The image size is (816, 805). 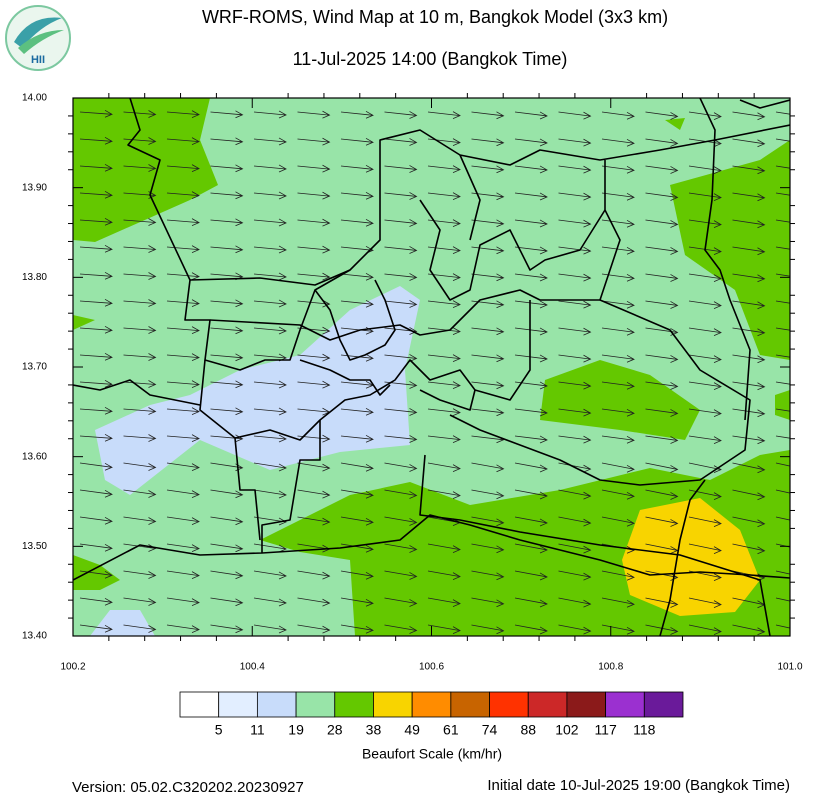 I want to click on colorbar-tick-label: 19, so click(x=296, y=730).